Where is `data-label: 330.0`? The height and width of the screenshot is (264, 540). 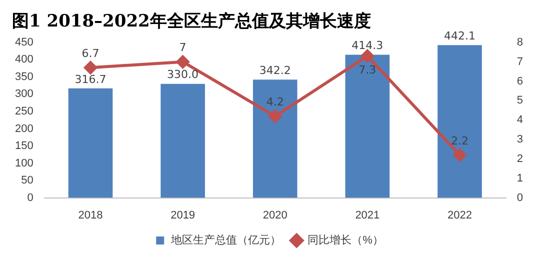
data-label: 330.0 is located at coordinates (183, 75).